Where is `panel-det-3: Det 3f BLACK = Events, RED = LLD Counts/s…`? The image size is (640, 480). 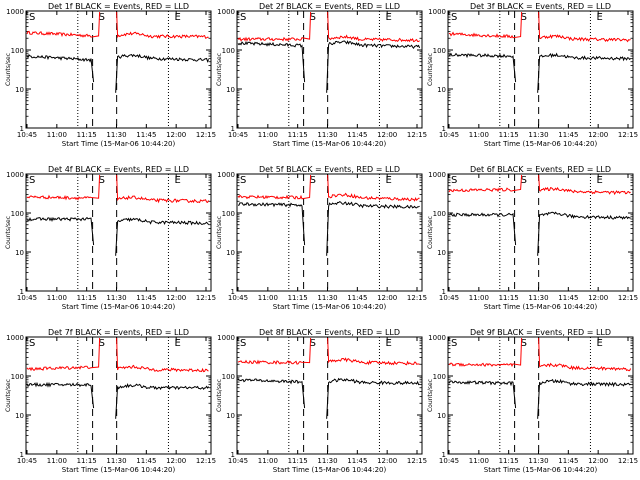
panel-det-3: Det 3f BLACK = Events, RED = LLD Counts/s… is located at coordinates (532, 75).